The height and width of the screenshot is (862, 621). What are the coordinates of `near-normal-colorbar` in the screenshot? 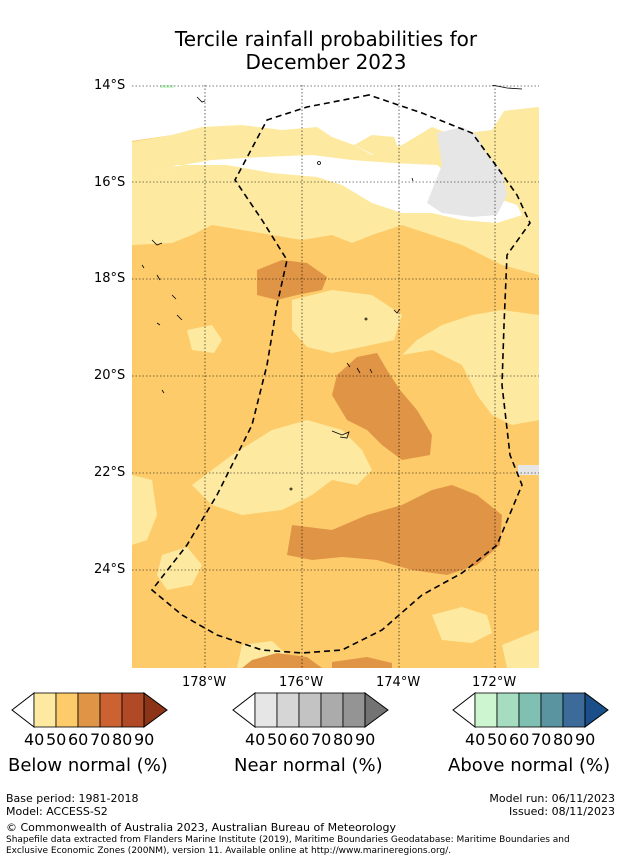 It's located at (310, 710).